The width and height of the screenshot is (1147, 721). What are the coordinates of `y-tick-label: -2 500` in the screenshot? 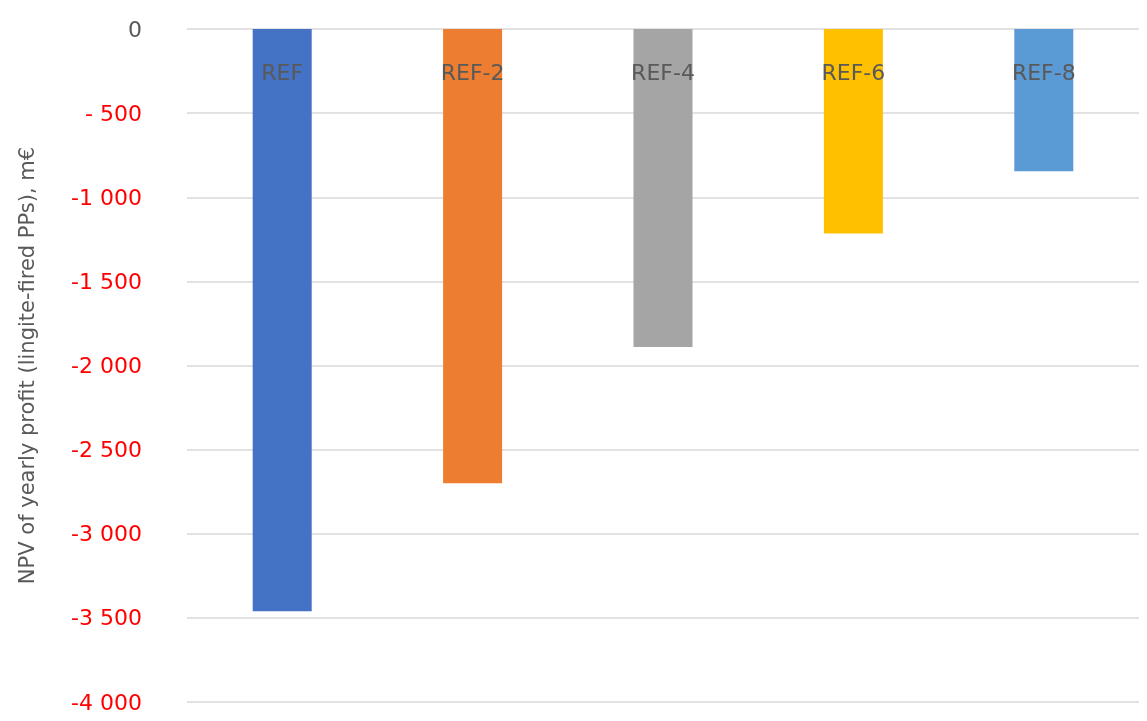 It's located at (106, 450).